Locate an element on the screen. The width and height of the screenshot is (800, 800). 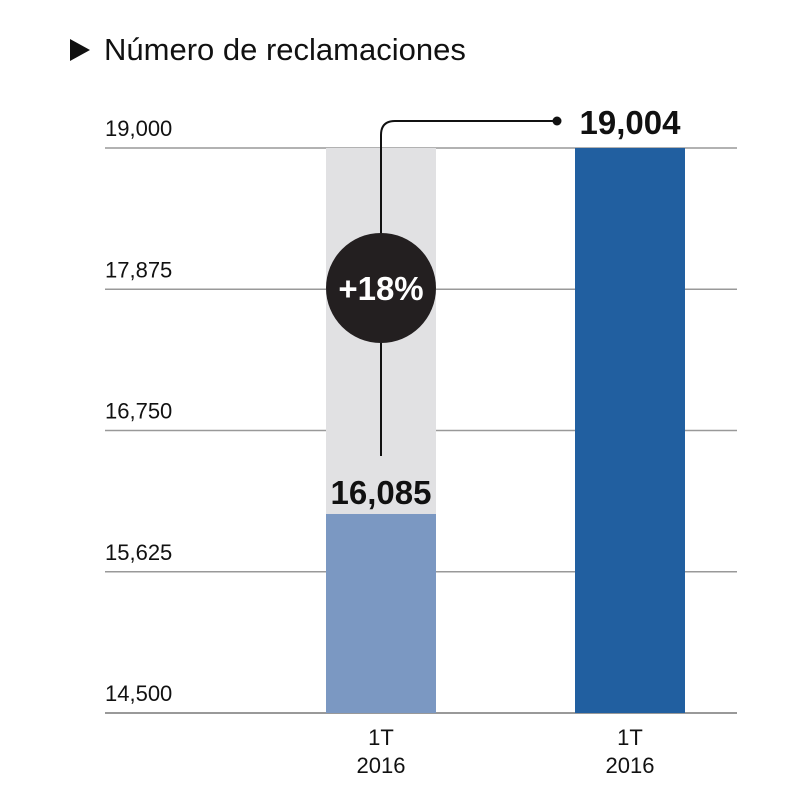
chart-title: Número de reclamaciones is located at coordinates (285, 49).